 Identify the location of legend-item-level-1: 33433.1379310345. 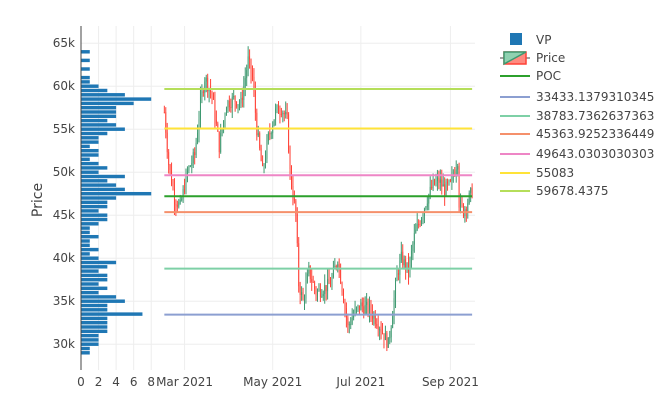
(577, 97).